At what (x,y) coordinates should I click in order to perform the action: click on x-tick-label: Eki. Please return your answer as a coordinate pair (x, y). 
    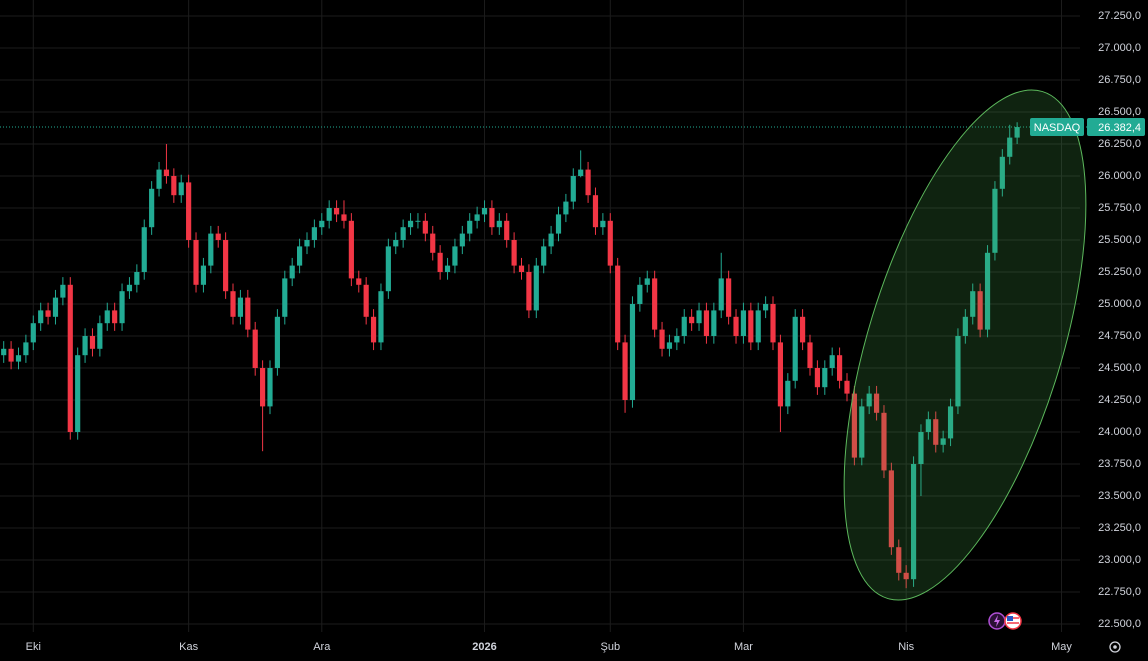
    Looking at the image, I should click on (33, 647).